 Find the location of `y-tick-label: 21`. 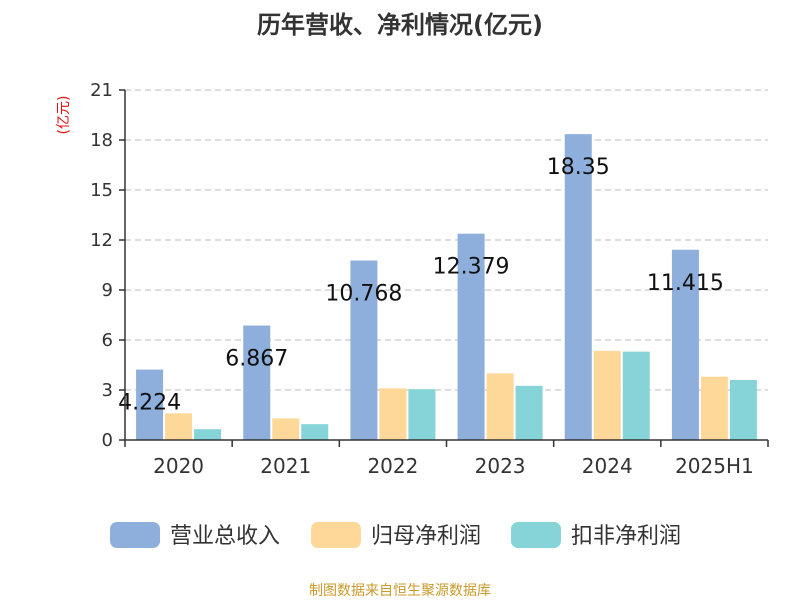

y-tick-label: 21 is located at coordinates (101, 90).